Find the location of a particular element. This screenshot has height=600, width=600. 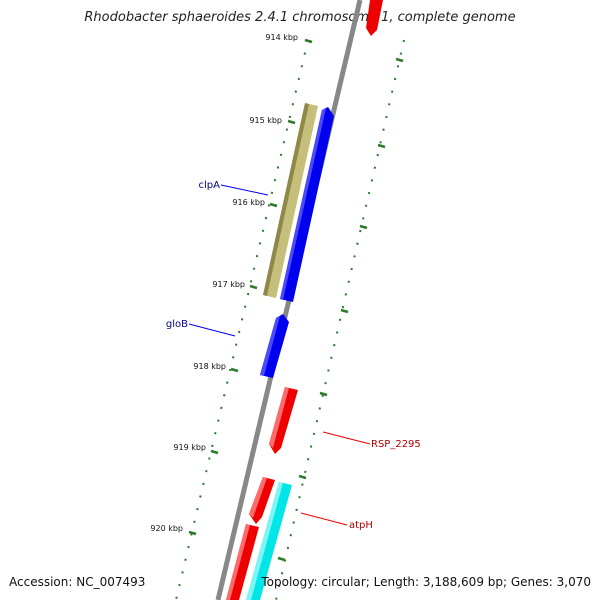

tick-label-915: 915 kbp is located at coordinates (265, 120).